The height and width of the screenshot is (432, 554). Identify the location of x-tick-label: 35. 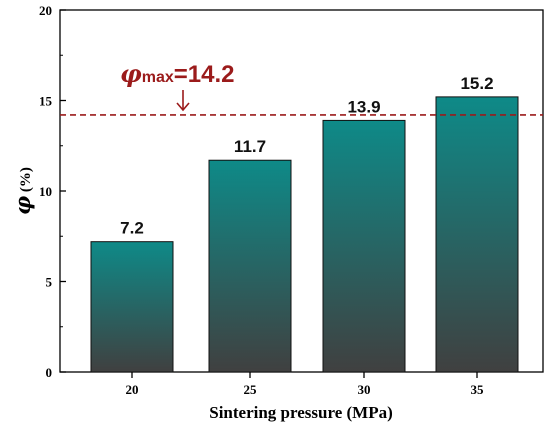
(478, 389).